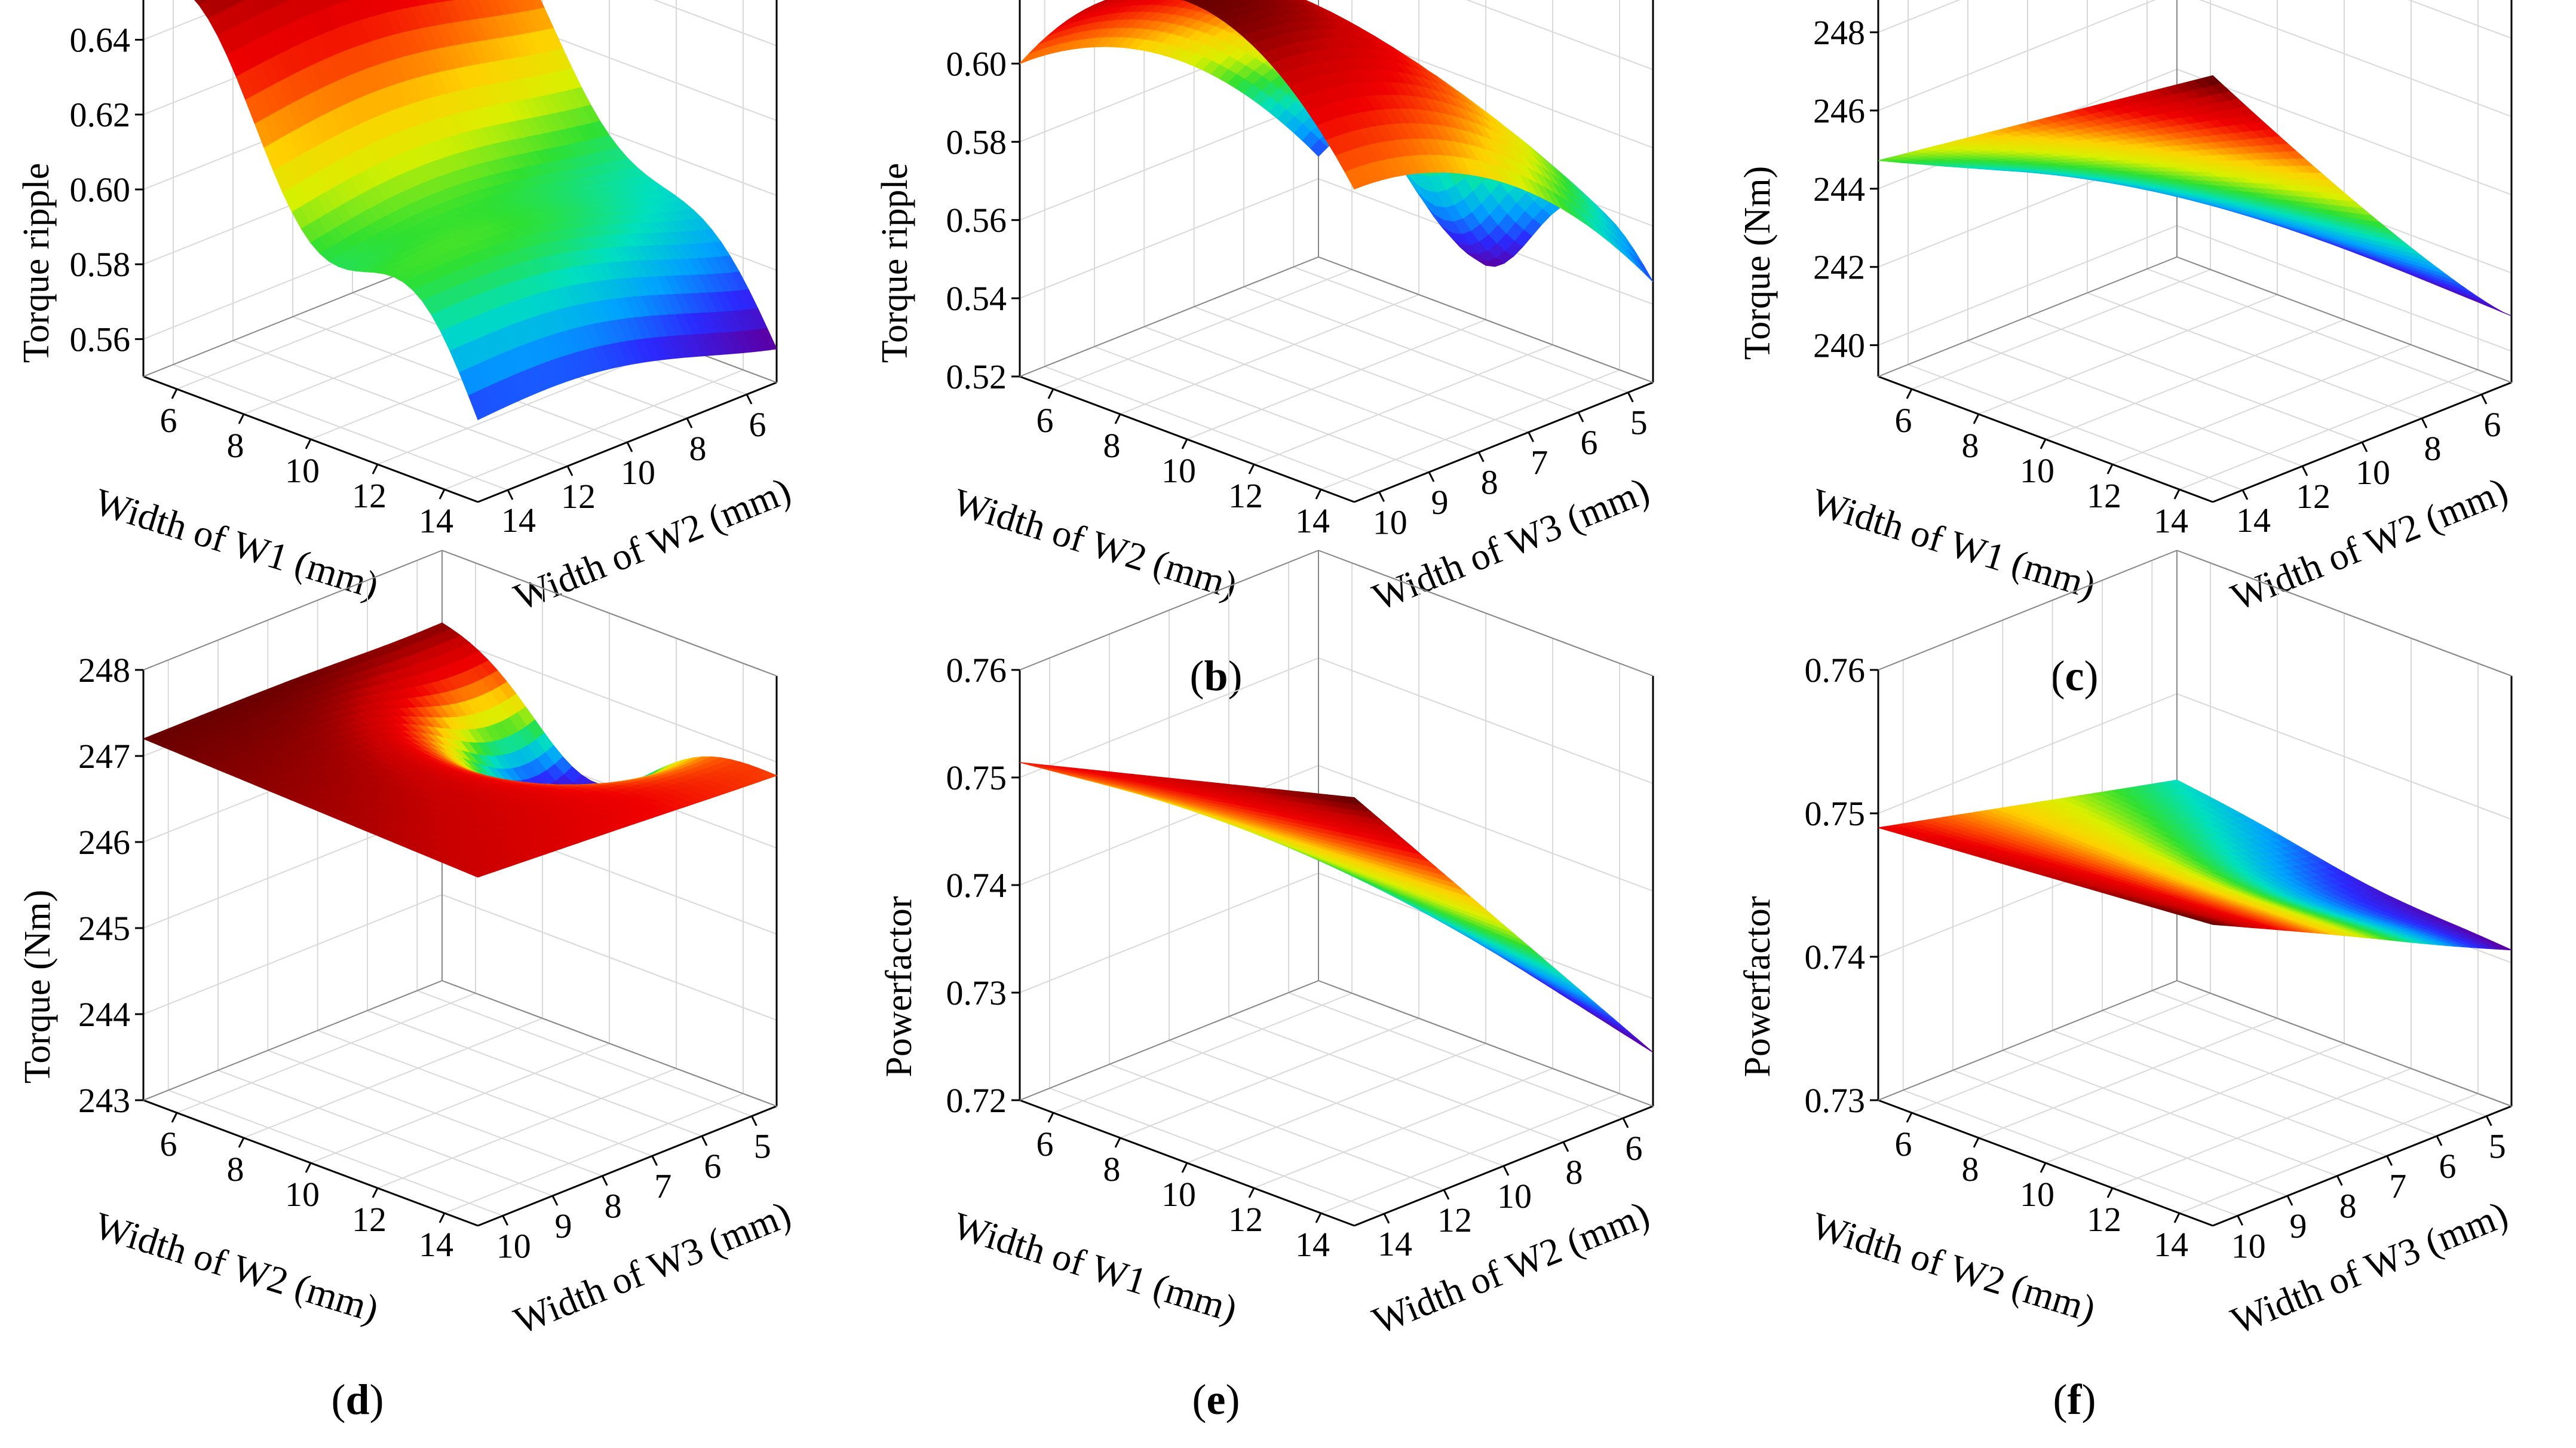 This screenshot has height=1448, width=2576. Describe the element at coordinates (486, 210) in the screenshot. I see `surface-a` at that location.